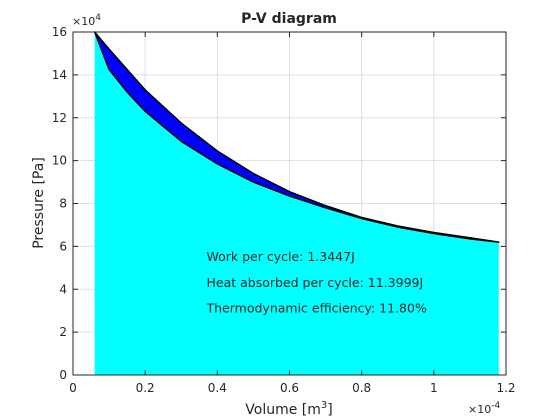  What do you see at coordinates (98, 18) in the screenshot?
I see `y-multiplier-exponent: 4` at bounding box center [98, 18].